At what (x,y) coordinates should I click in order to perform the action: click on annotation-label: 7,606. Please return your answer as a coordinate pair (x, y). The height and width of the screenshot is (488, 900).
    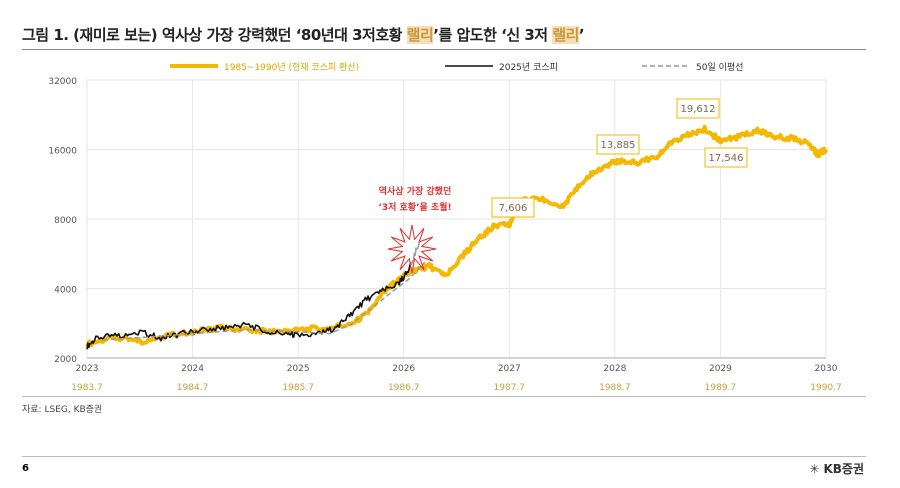
    Looking at the image, I should click on (513, 208).